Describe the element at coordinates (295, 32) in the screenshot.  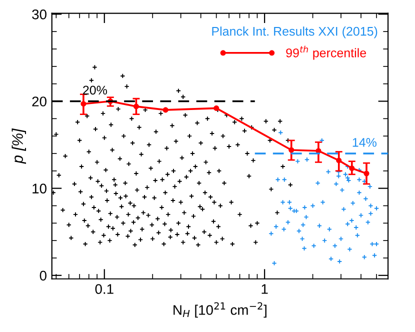
I see `text: Planck Int. Results XXI (2015)` at that location.